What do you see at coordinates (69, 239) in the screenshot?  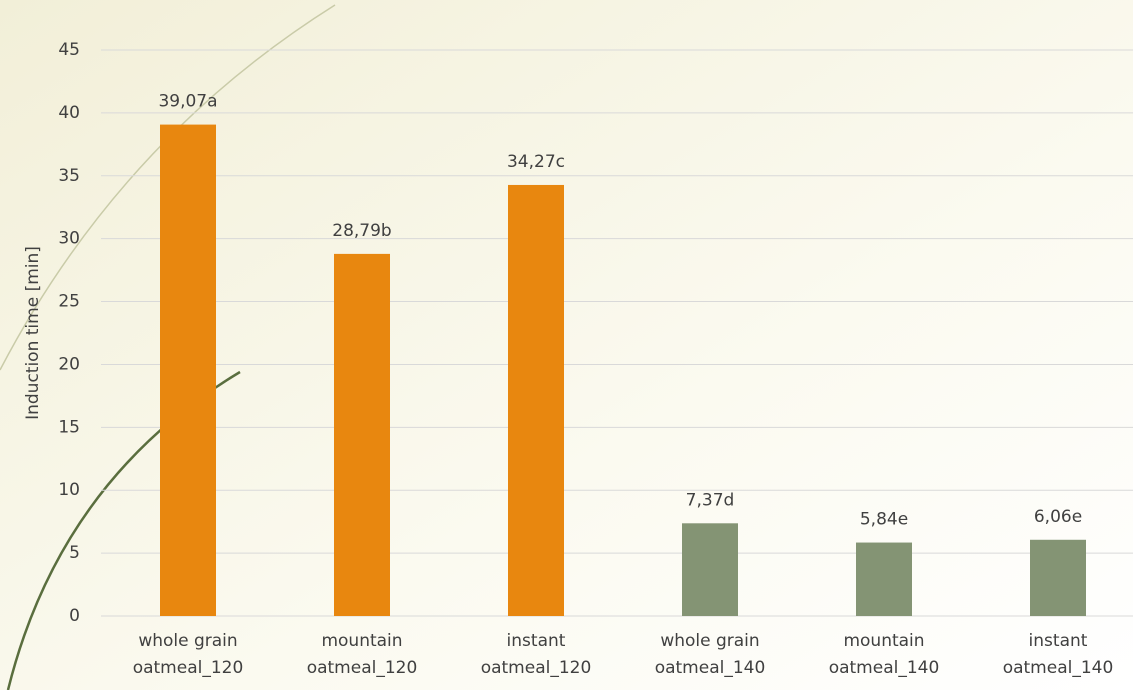 I see `y-tick-label: 30` at bounding box center [69, 239].